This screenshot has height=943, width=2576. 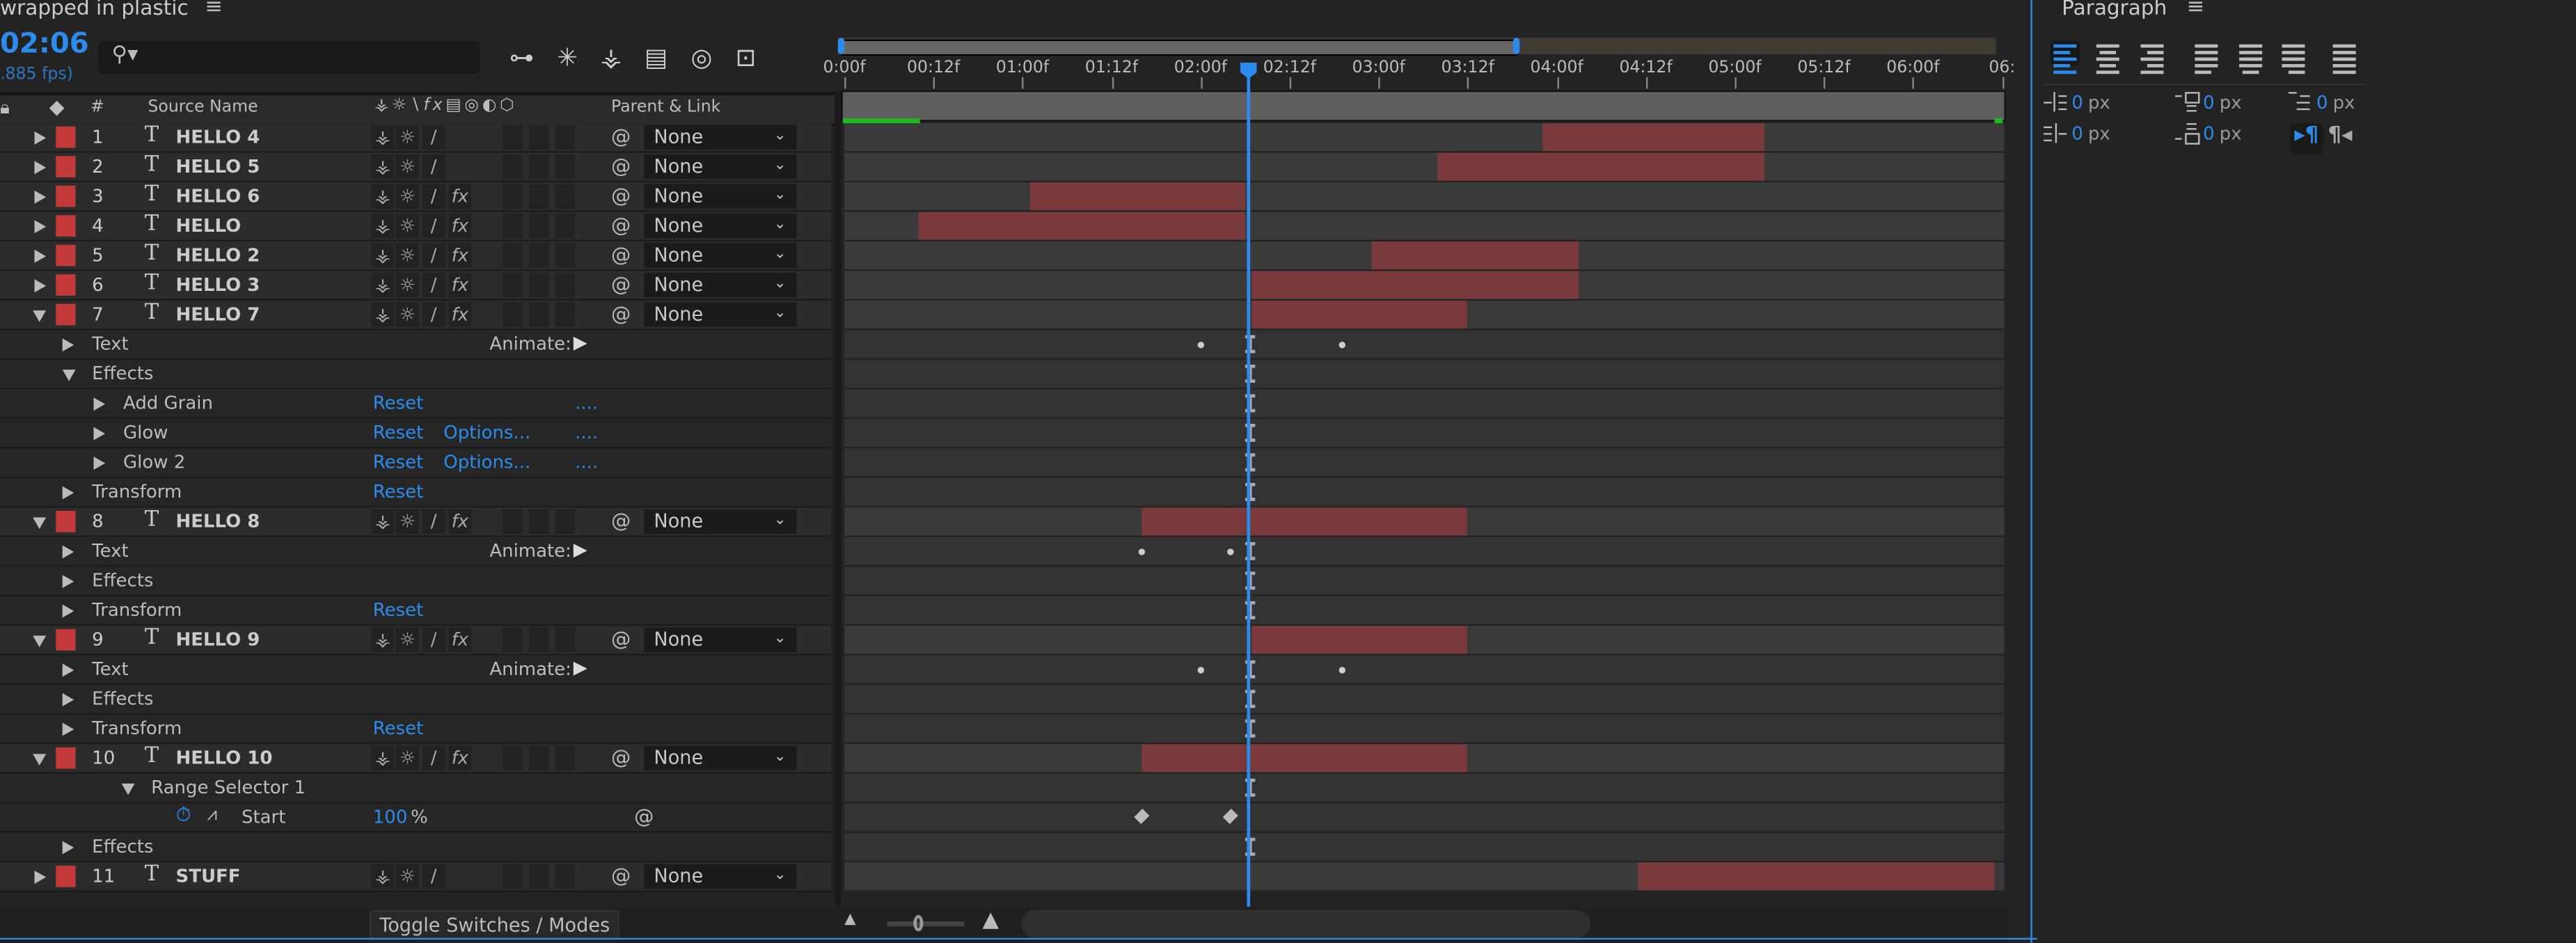 What do you see at coordinates (217, 166) in the screenshot?
I see `layer-name: HELLO 5` at bounding box center [217, 166].